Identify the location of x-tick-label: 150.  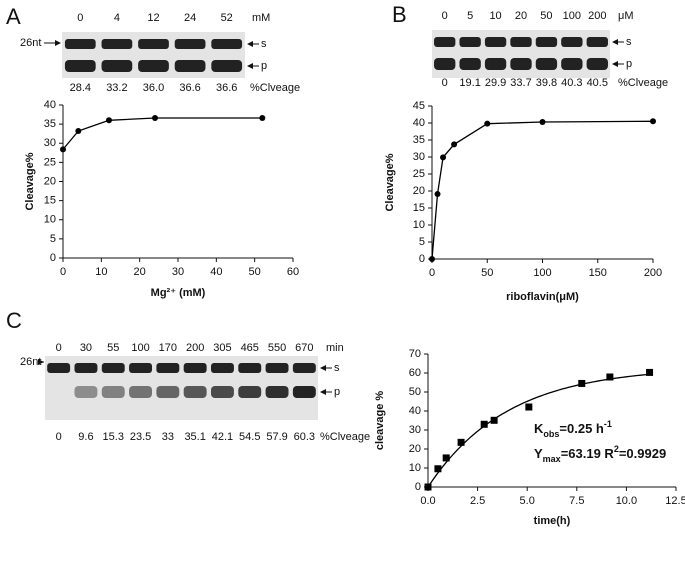
(598, 273).